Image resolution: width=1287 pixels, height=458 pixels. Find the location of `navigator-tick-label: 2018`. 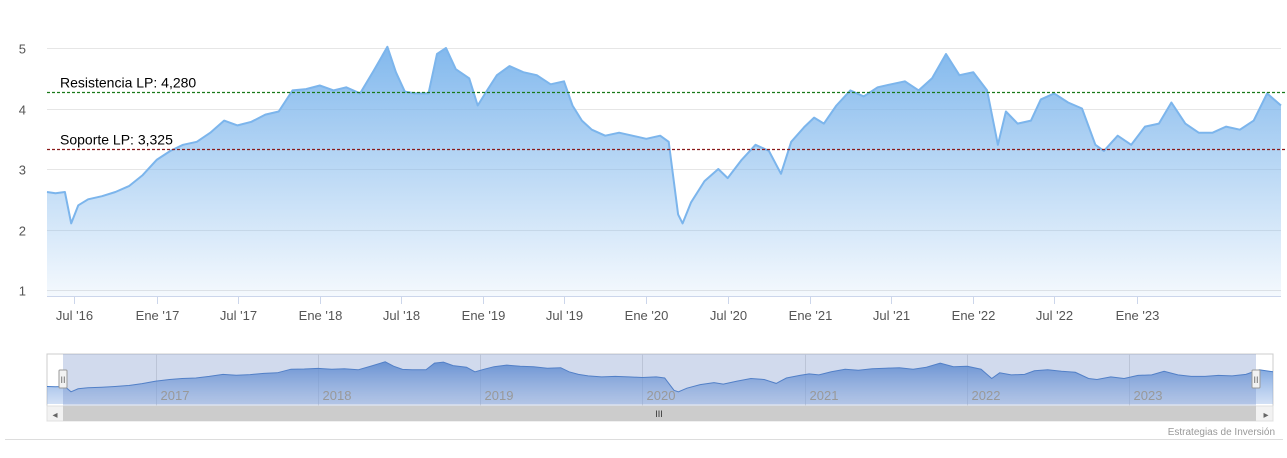

navigator-tick-label: 2018 is located at coordinates (337, 395).